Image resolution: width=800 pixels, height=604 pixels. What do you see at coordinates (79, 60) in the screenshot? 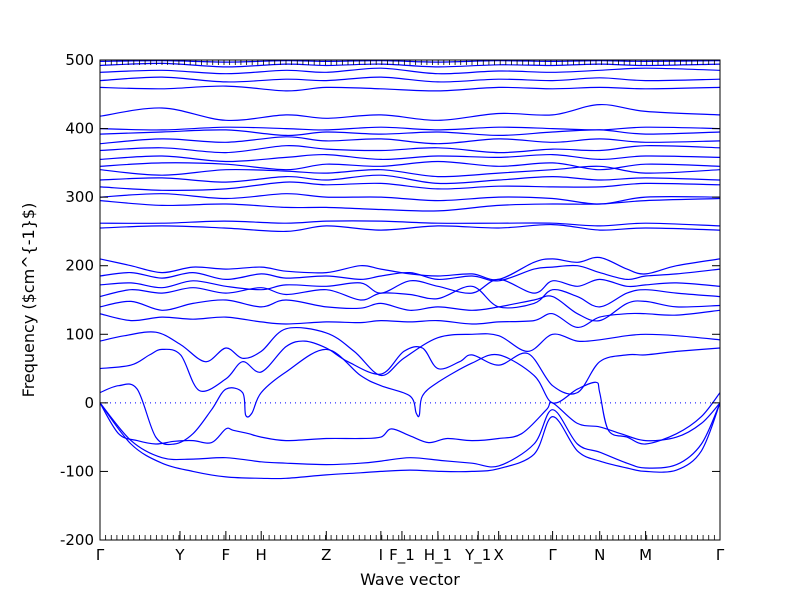
I see `y-tick-label: 500` at bounding box center [79, 60].